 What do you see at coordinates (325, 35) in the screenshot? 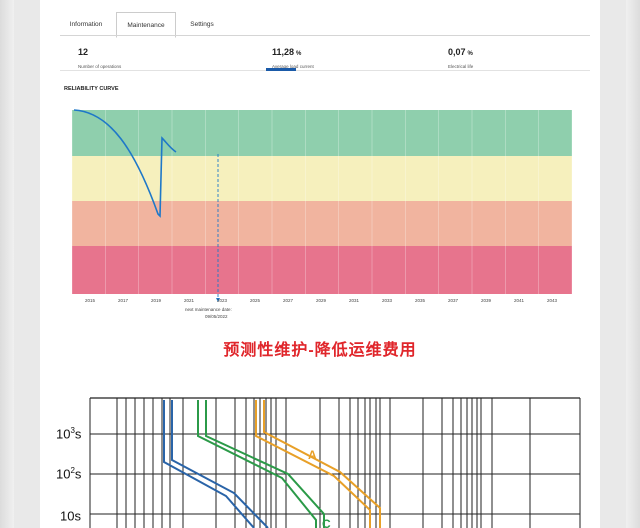
I see `tab-divider` at bounding box center [325, 35].